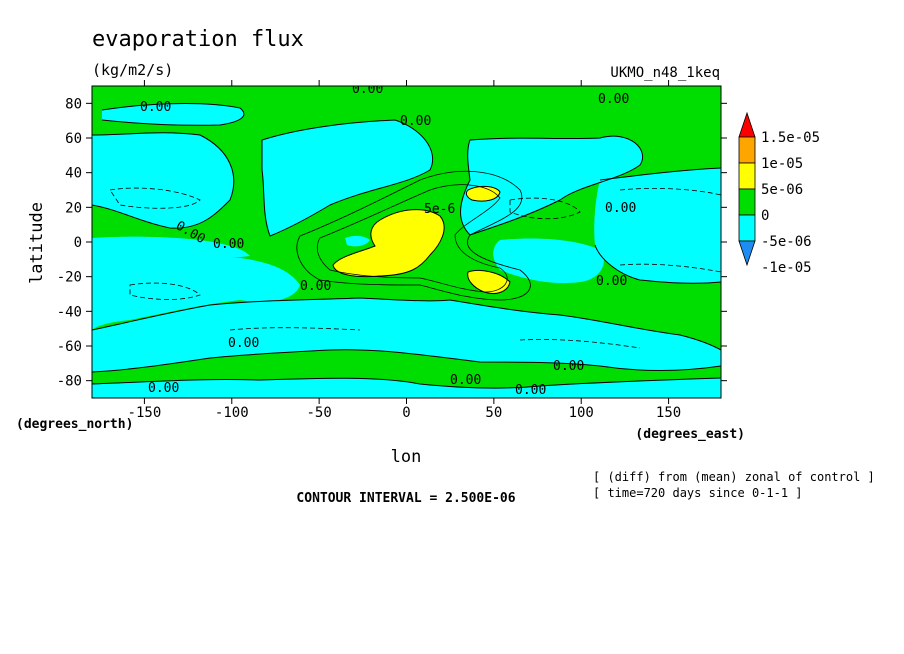 This screenshot has width=904, height=654. Describe the element at coordinates (73, 174) in the screenshot. I see `y-tick-label-2: 40` at that location.